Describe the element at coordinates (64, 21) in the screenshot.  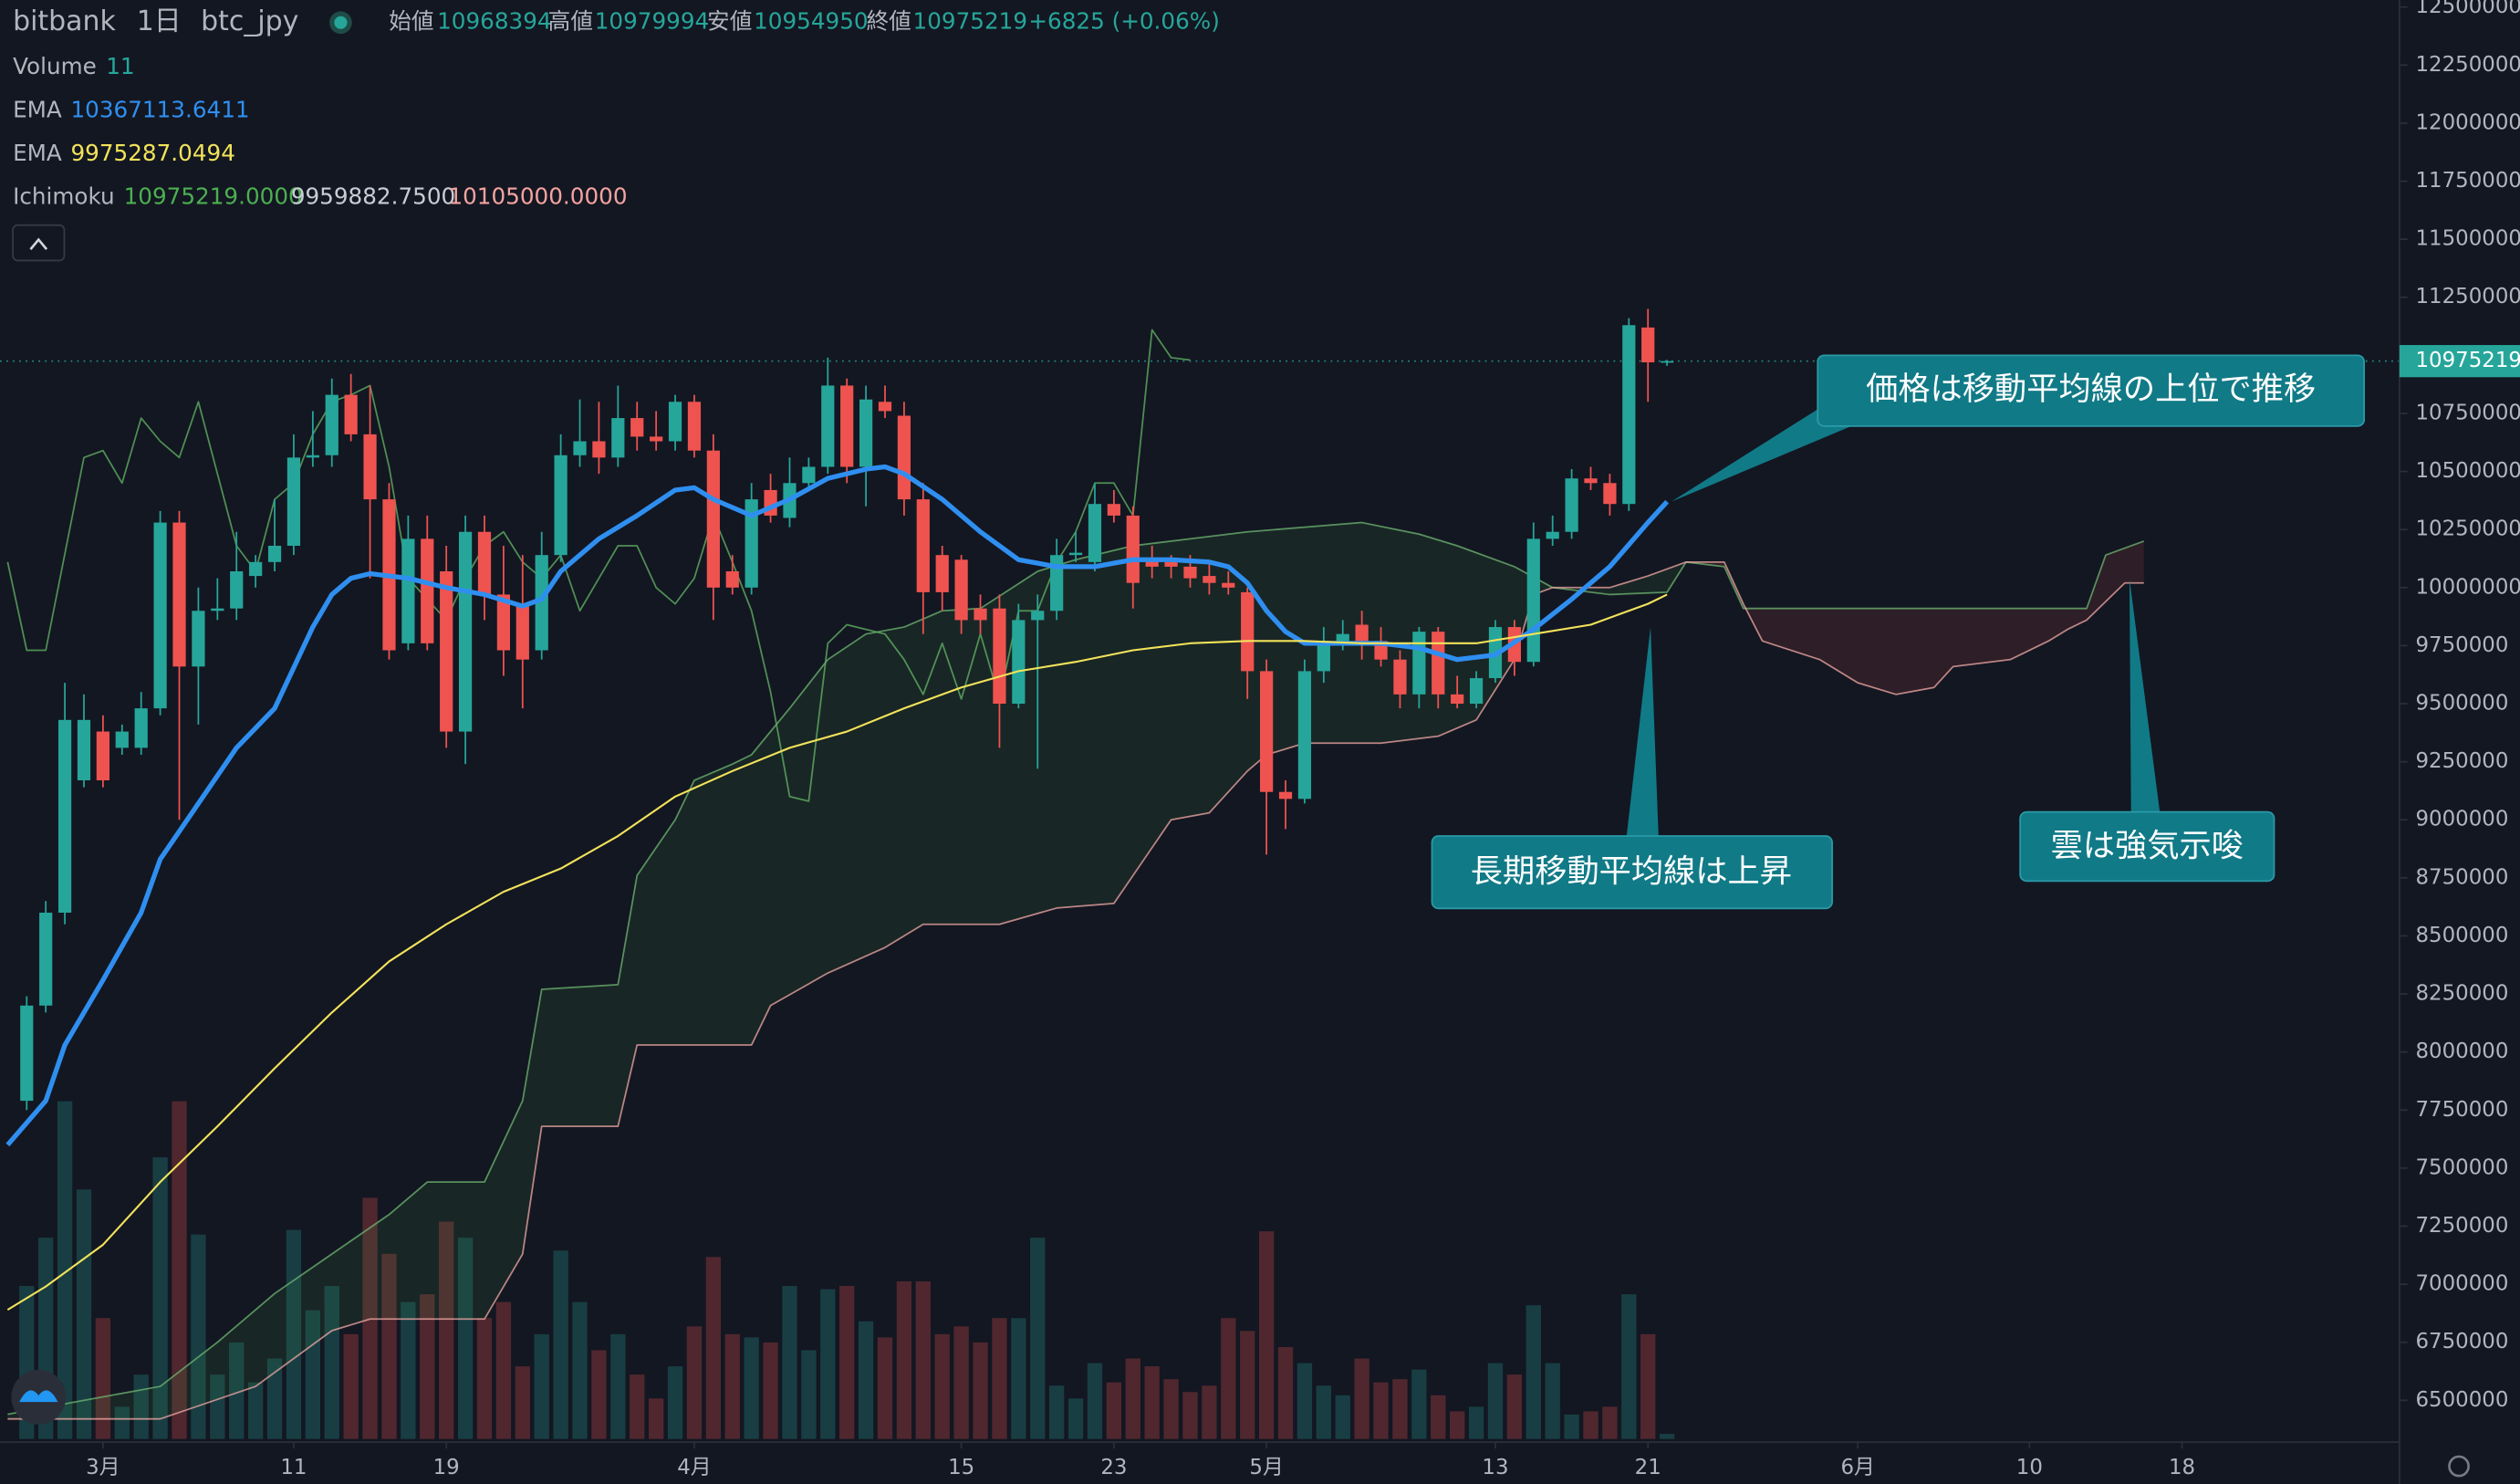
I see `symbol: bitbank` at that location.